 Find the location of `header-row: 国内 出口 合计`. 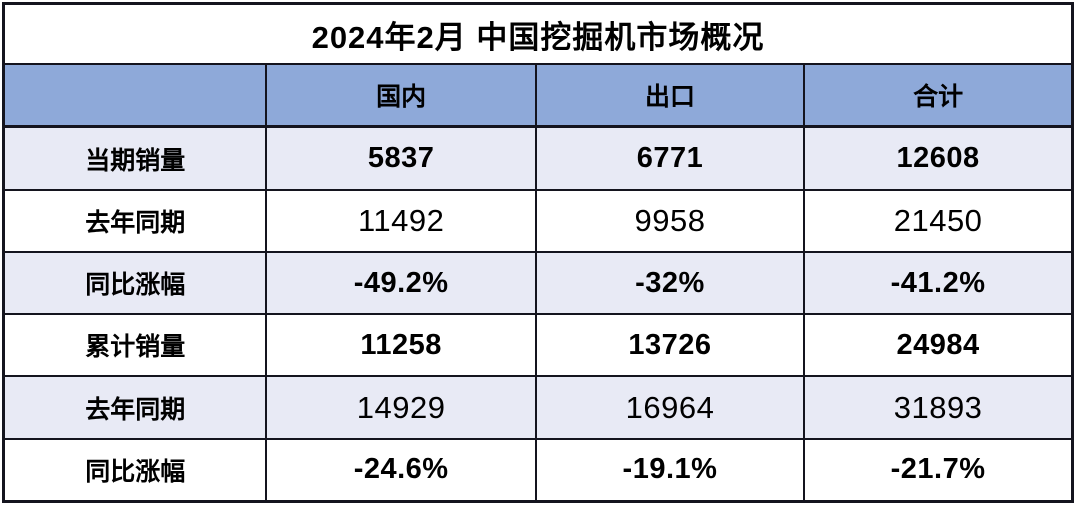

header-row: 国内 出口 合计 is located at coordinates (538, 96).